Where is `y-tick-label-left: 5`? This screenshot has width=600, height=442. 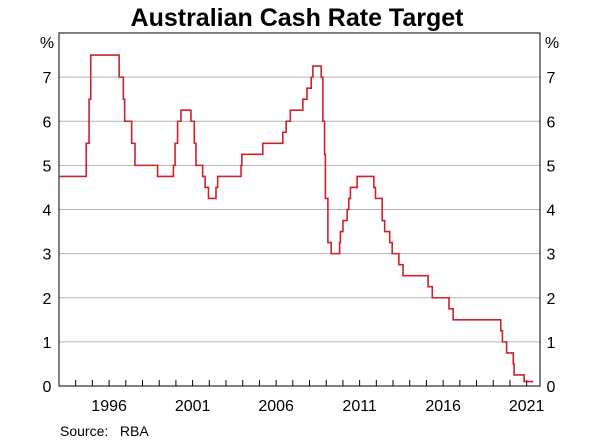 y-tick-label-left: 5 is located at coordinates (47, 166).